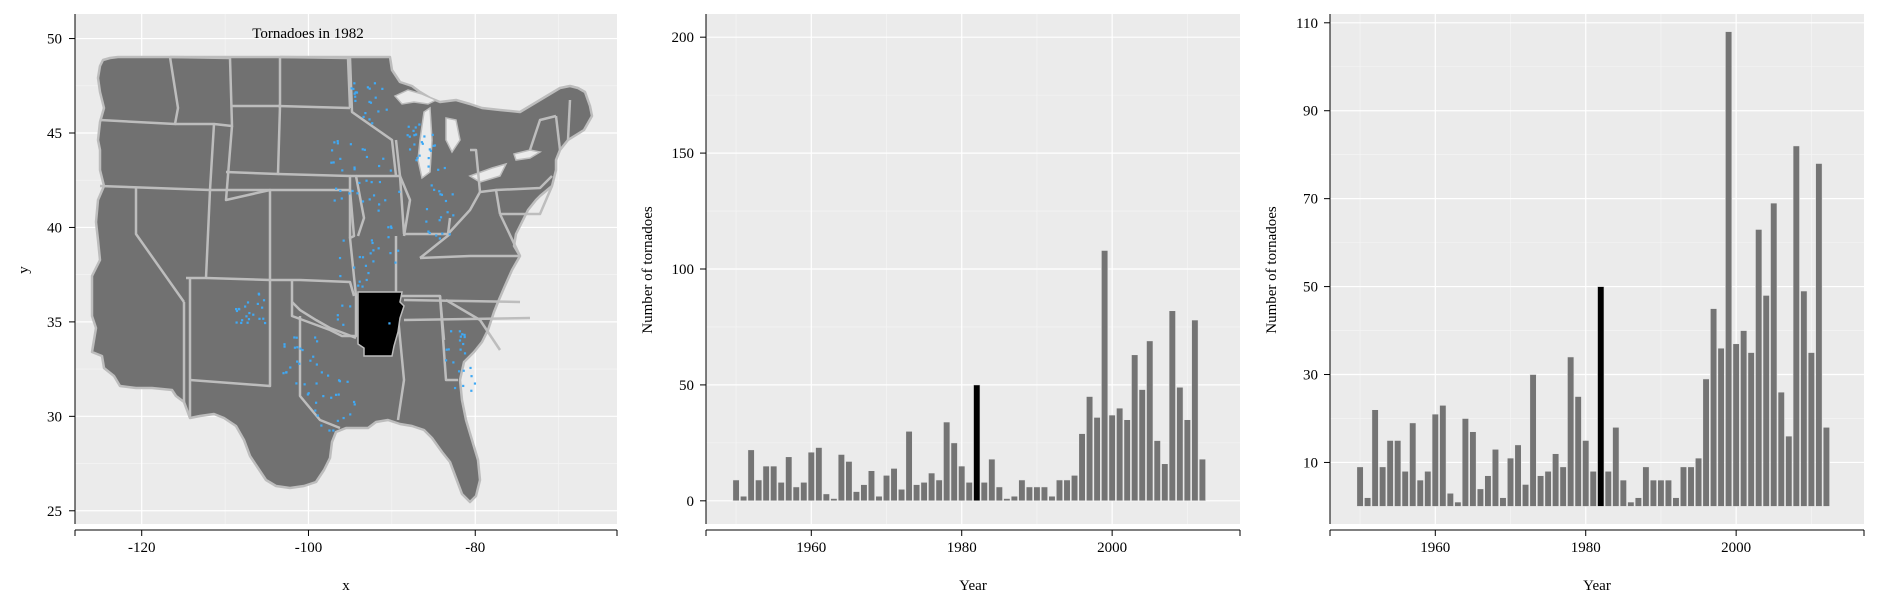 The height and width of the screenshot is (610, 1877). What do you see at coordinates (804, 491) in the screenshot?
I see `bar1-bar-1959` at bounding box center [804, 491].